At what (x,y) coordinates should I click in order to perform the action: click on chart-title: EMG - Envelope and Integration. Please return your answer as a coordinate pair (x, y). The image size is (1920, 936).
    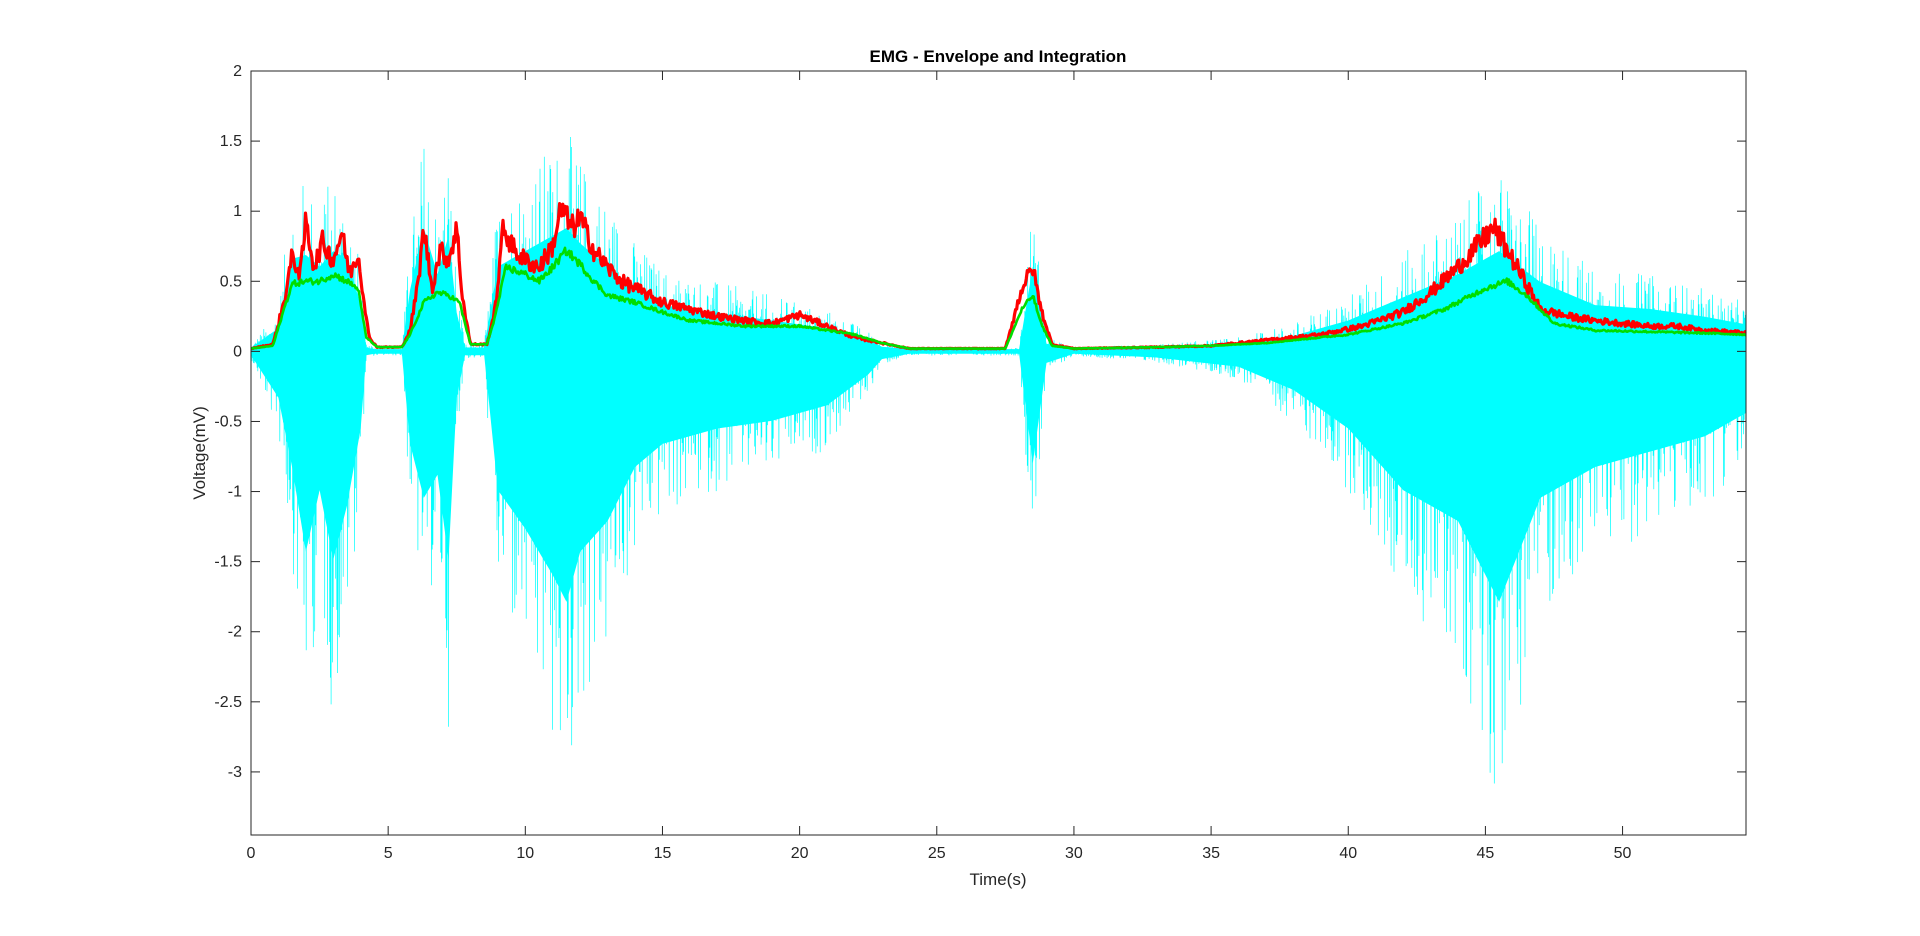
    Looking at the image, I should click on (998, 56).